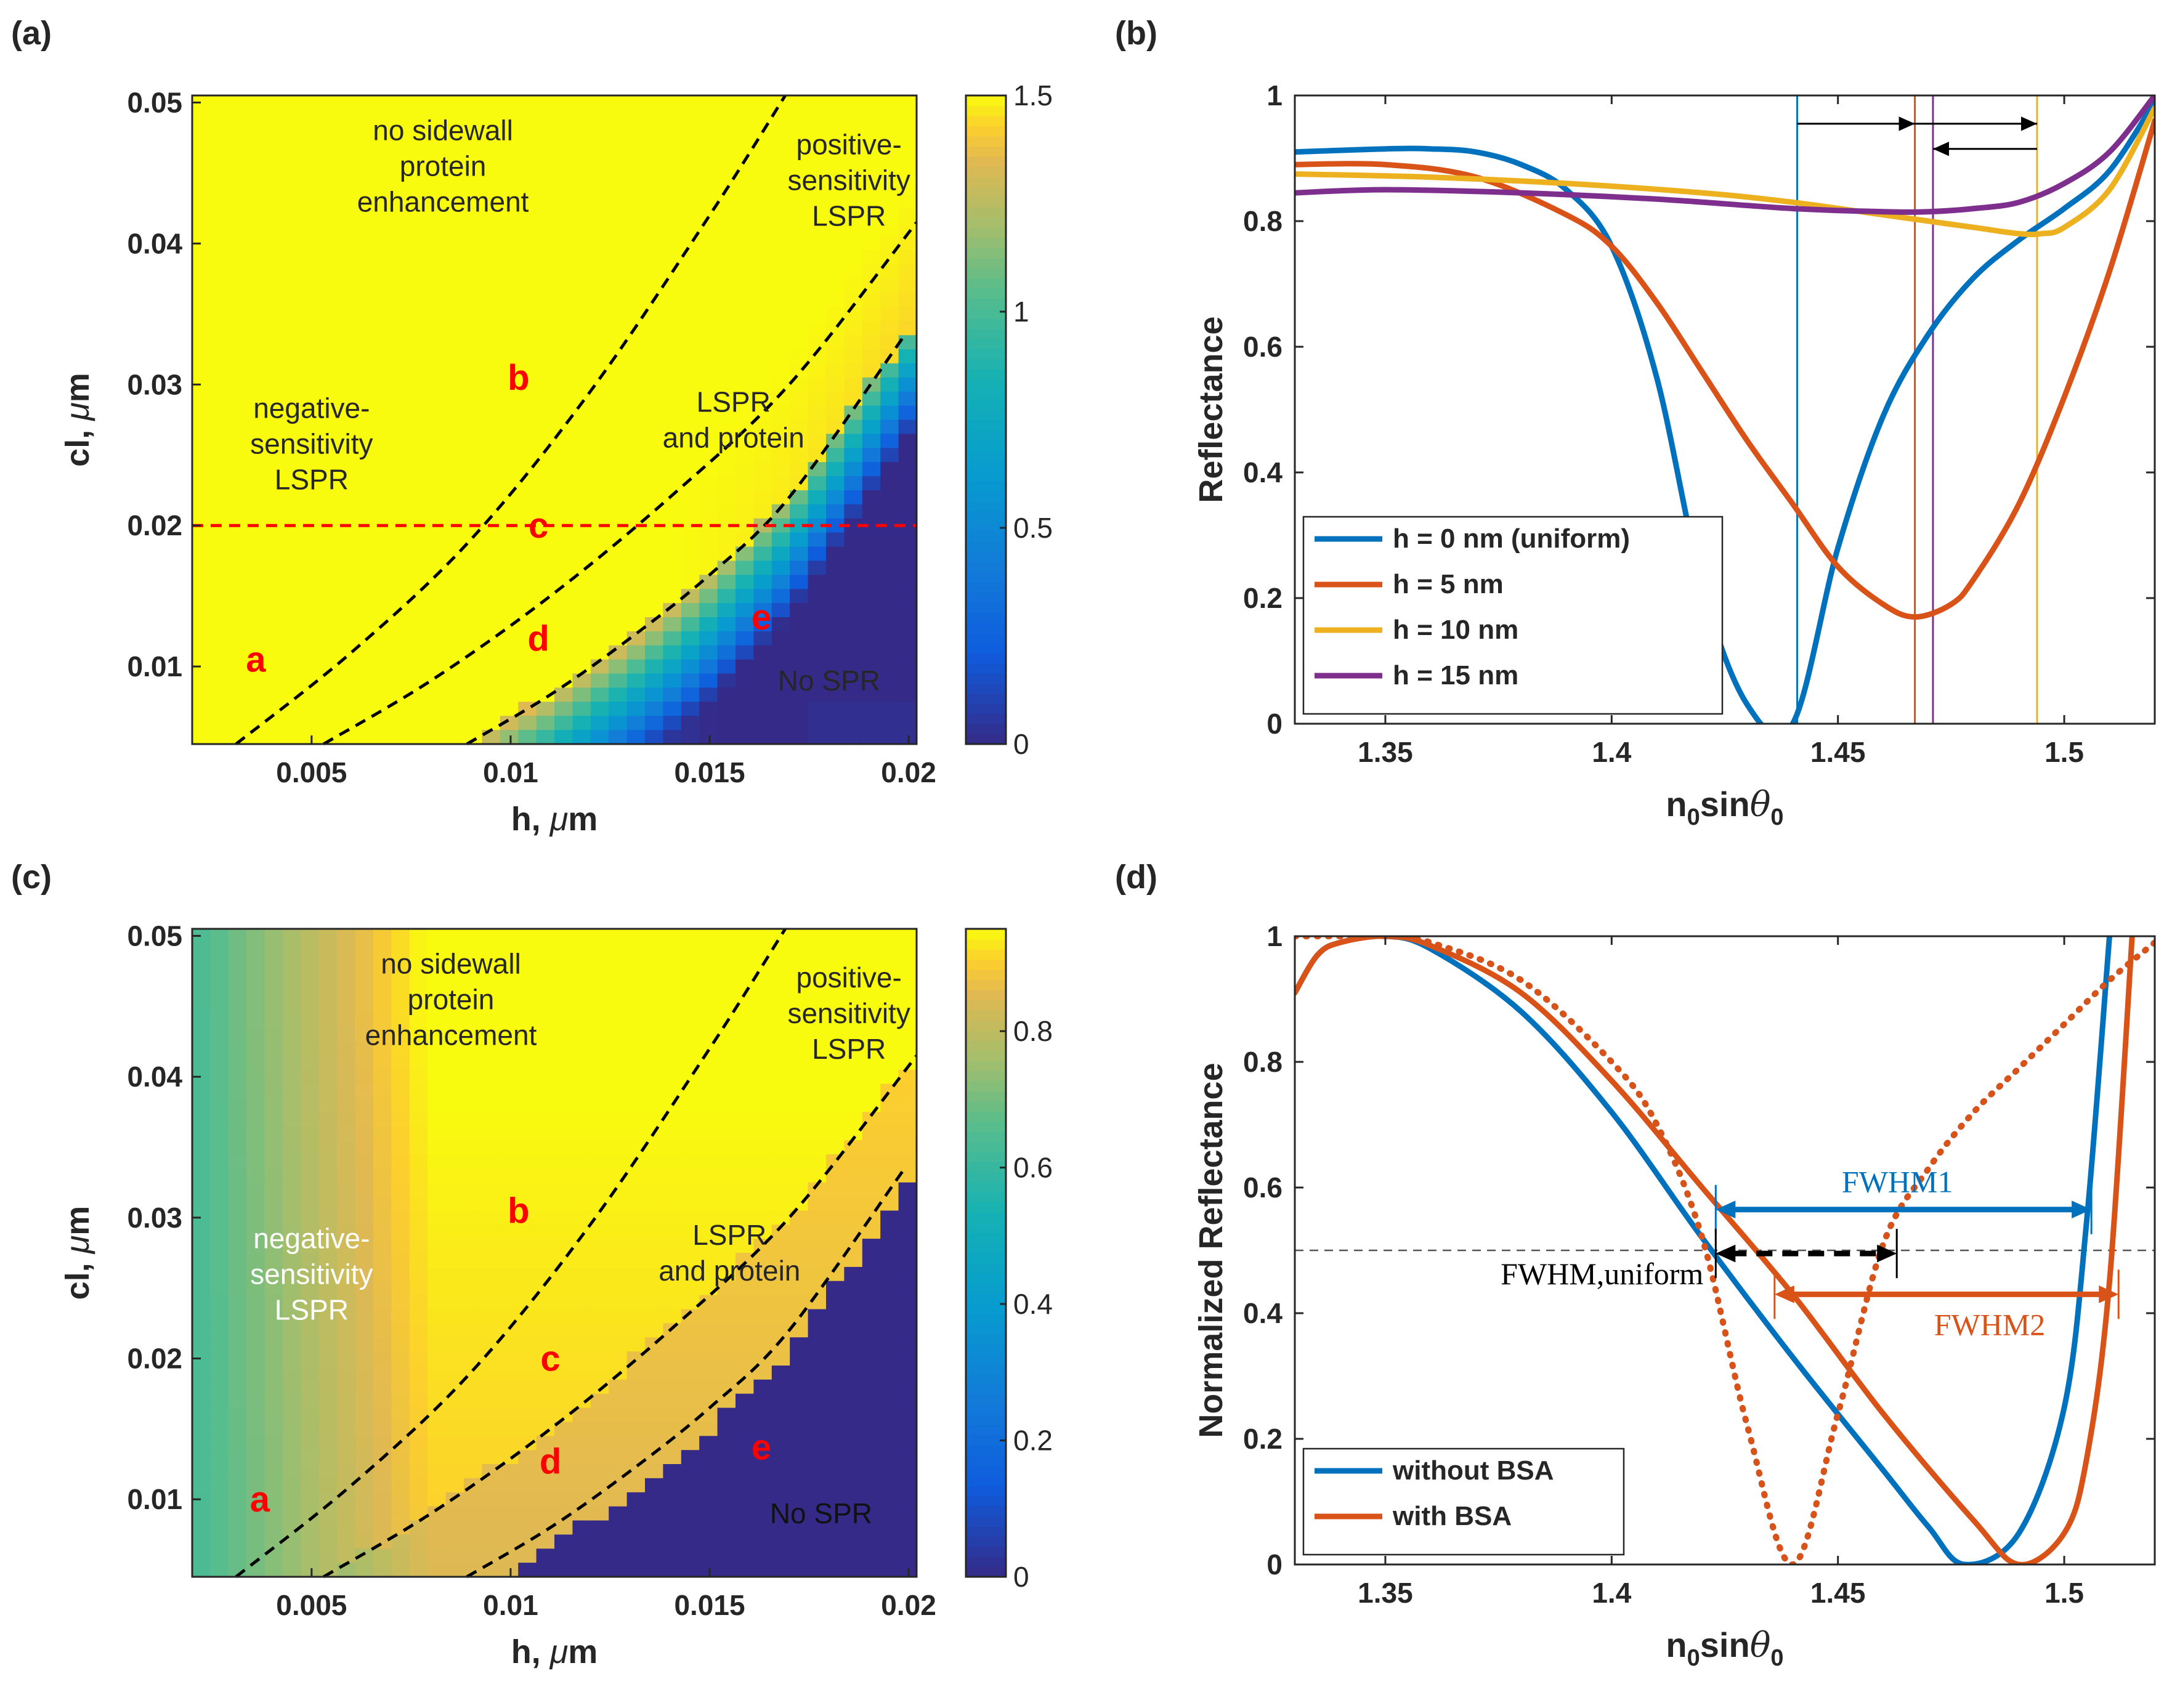 The width and height of the screenshot is (2172, 1708). Describe the element at coordinates (1263, 1188) in the screenshot. I see `y-tick-label: 0.6` at that location.